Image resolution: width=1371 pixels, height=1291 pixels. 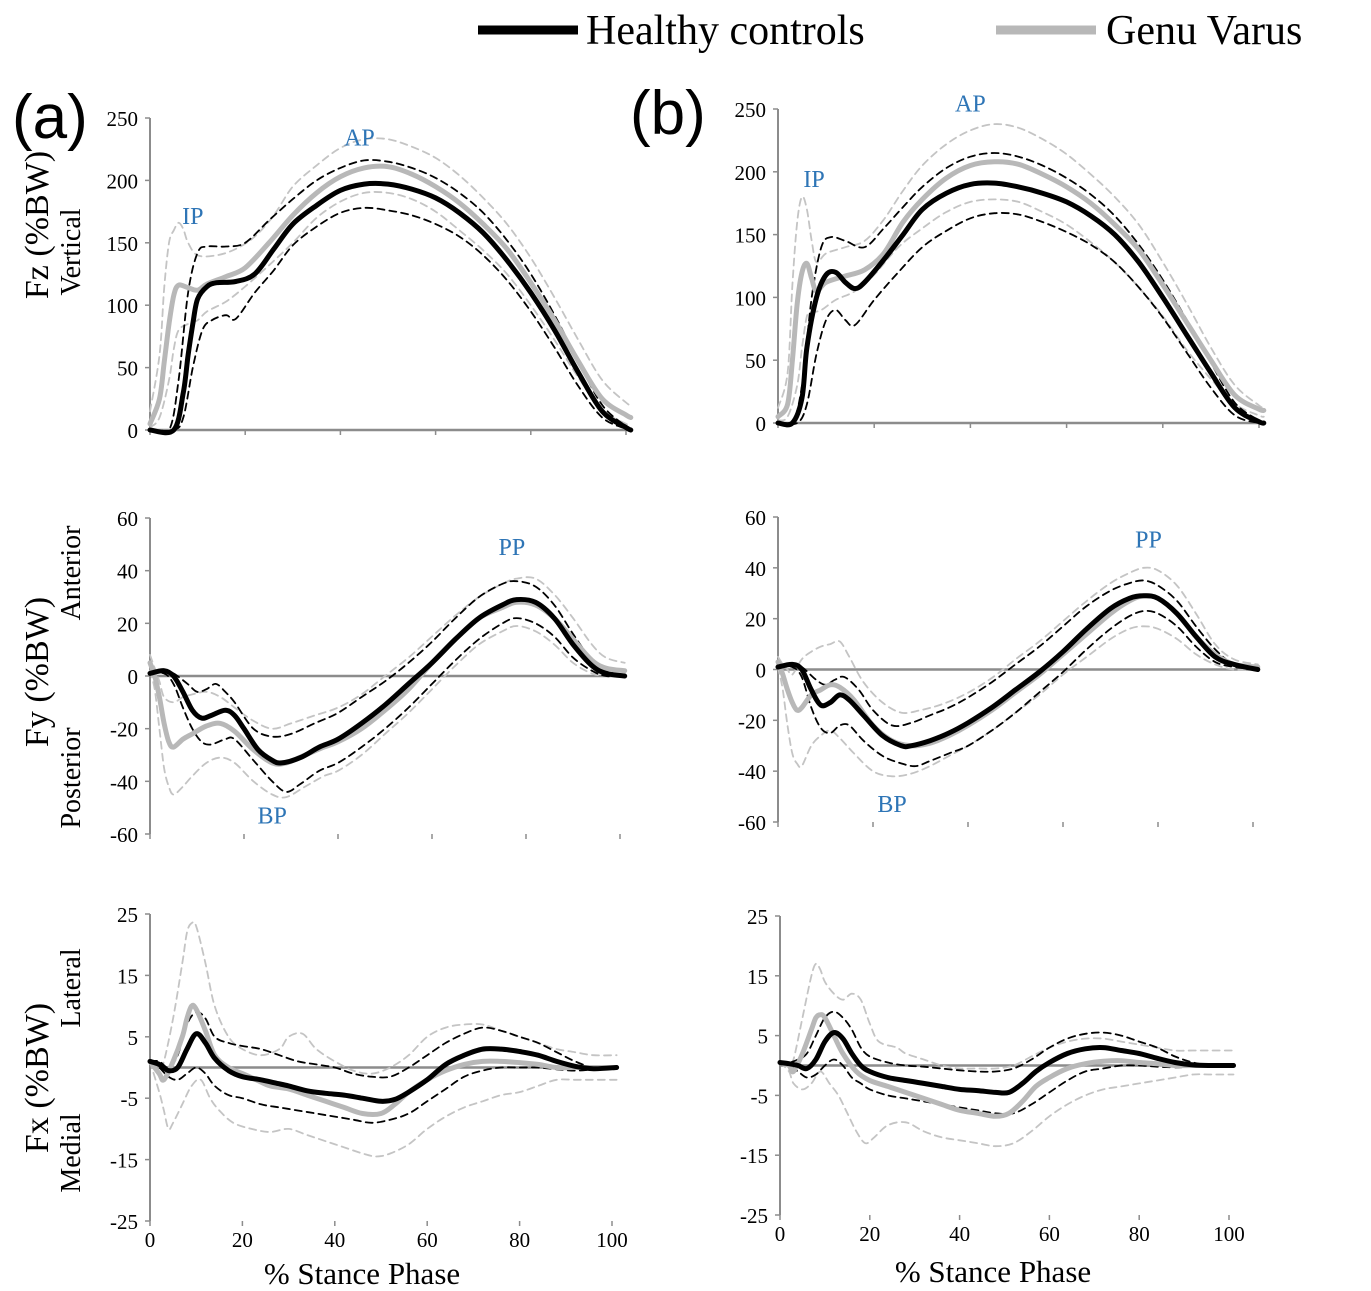 I want to click on chart-fy-a: -60 -40 -20 0 20 40 60 BP PP, so click(x=369, y=677).